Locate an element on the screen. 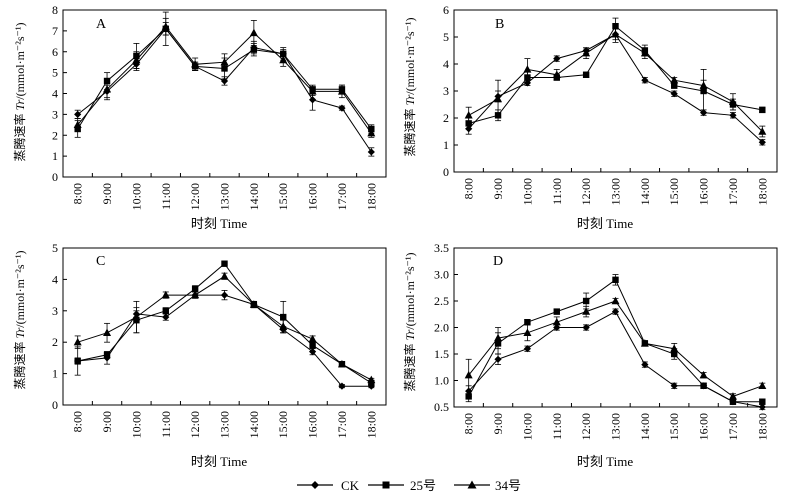 The image size is (802, 502). panel-a-y-tick-label: 7 is located at coordinates (55, 31).